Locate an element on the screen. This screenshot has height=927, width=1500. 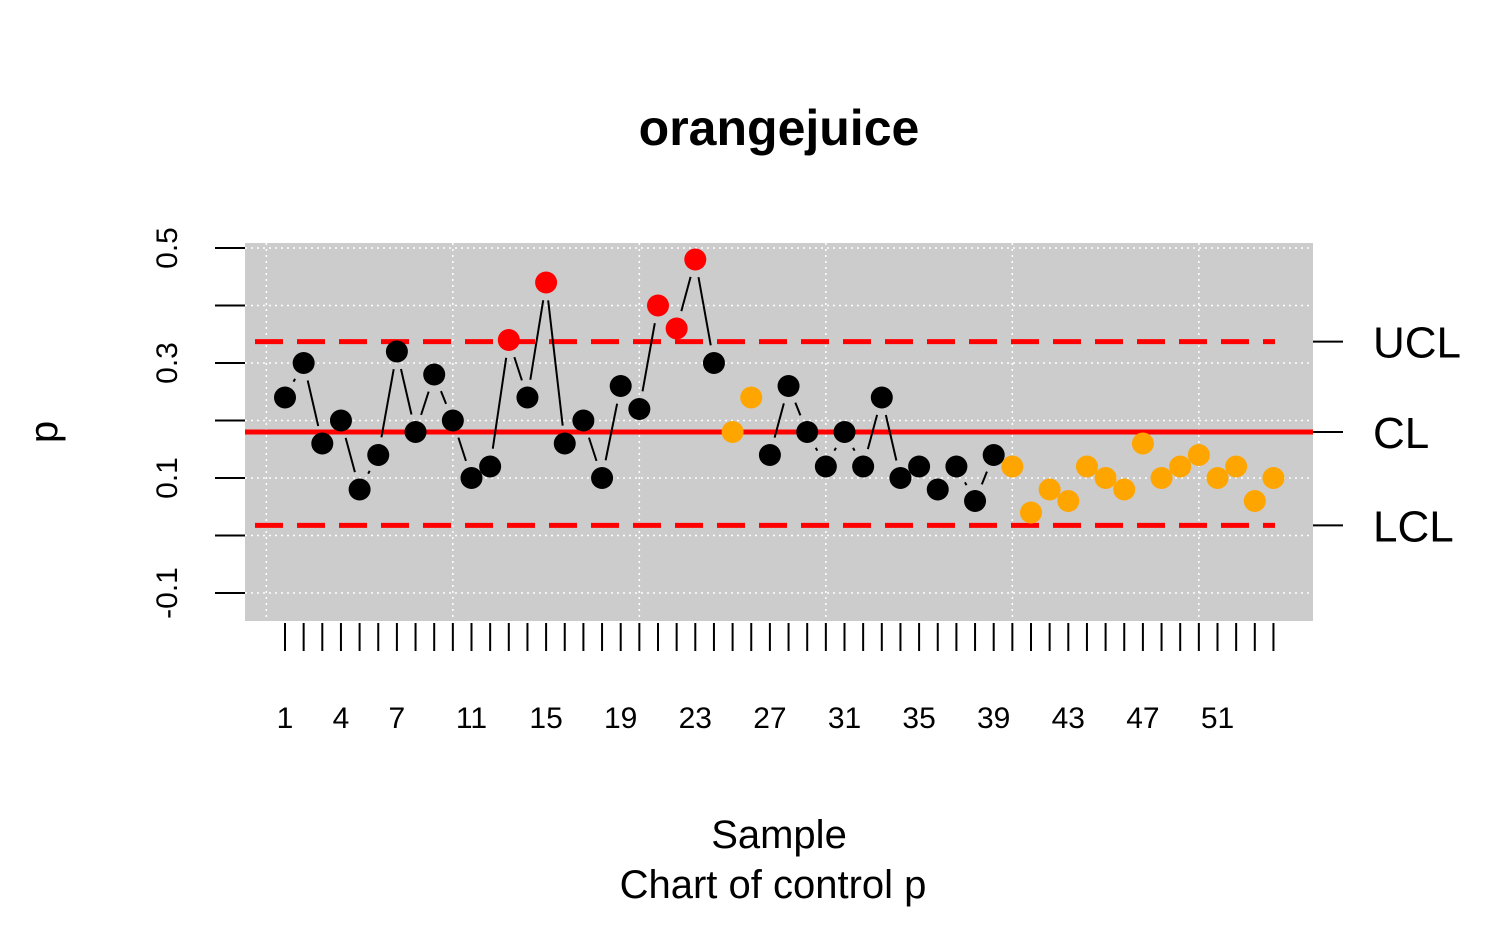
x-tick-label: 39 is located at coordinates (993, 718).